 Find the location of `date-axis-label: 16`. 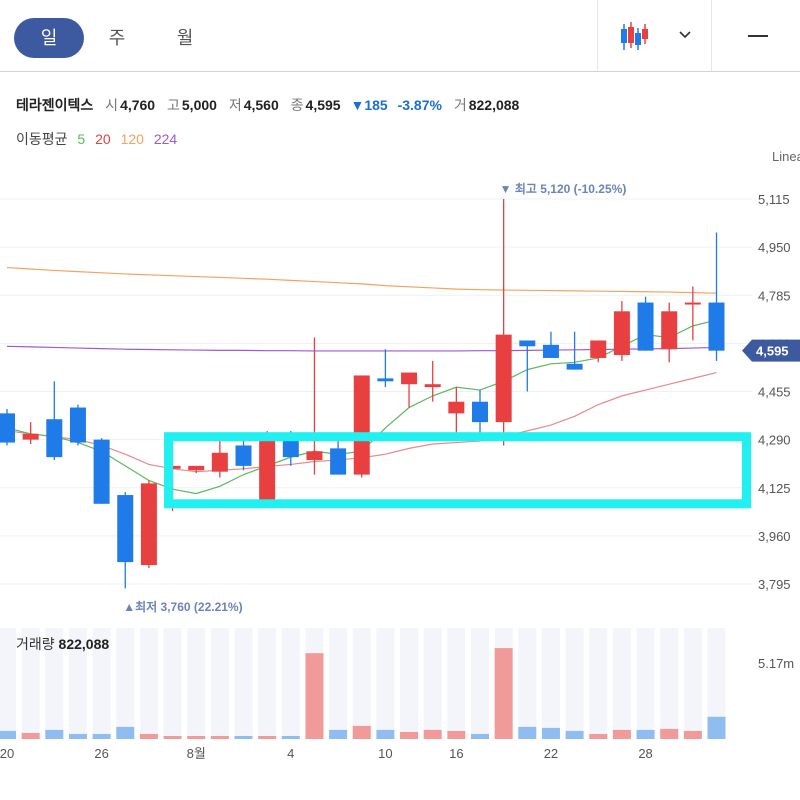

date-axis-label: 16 is located at coordinates (456, 753).